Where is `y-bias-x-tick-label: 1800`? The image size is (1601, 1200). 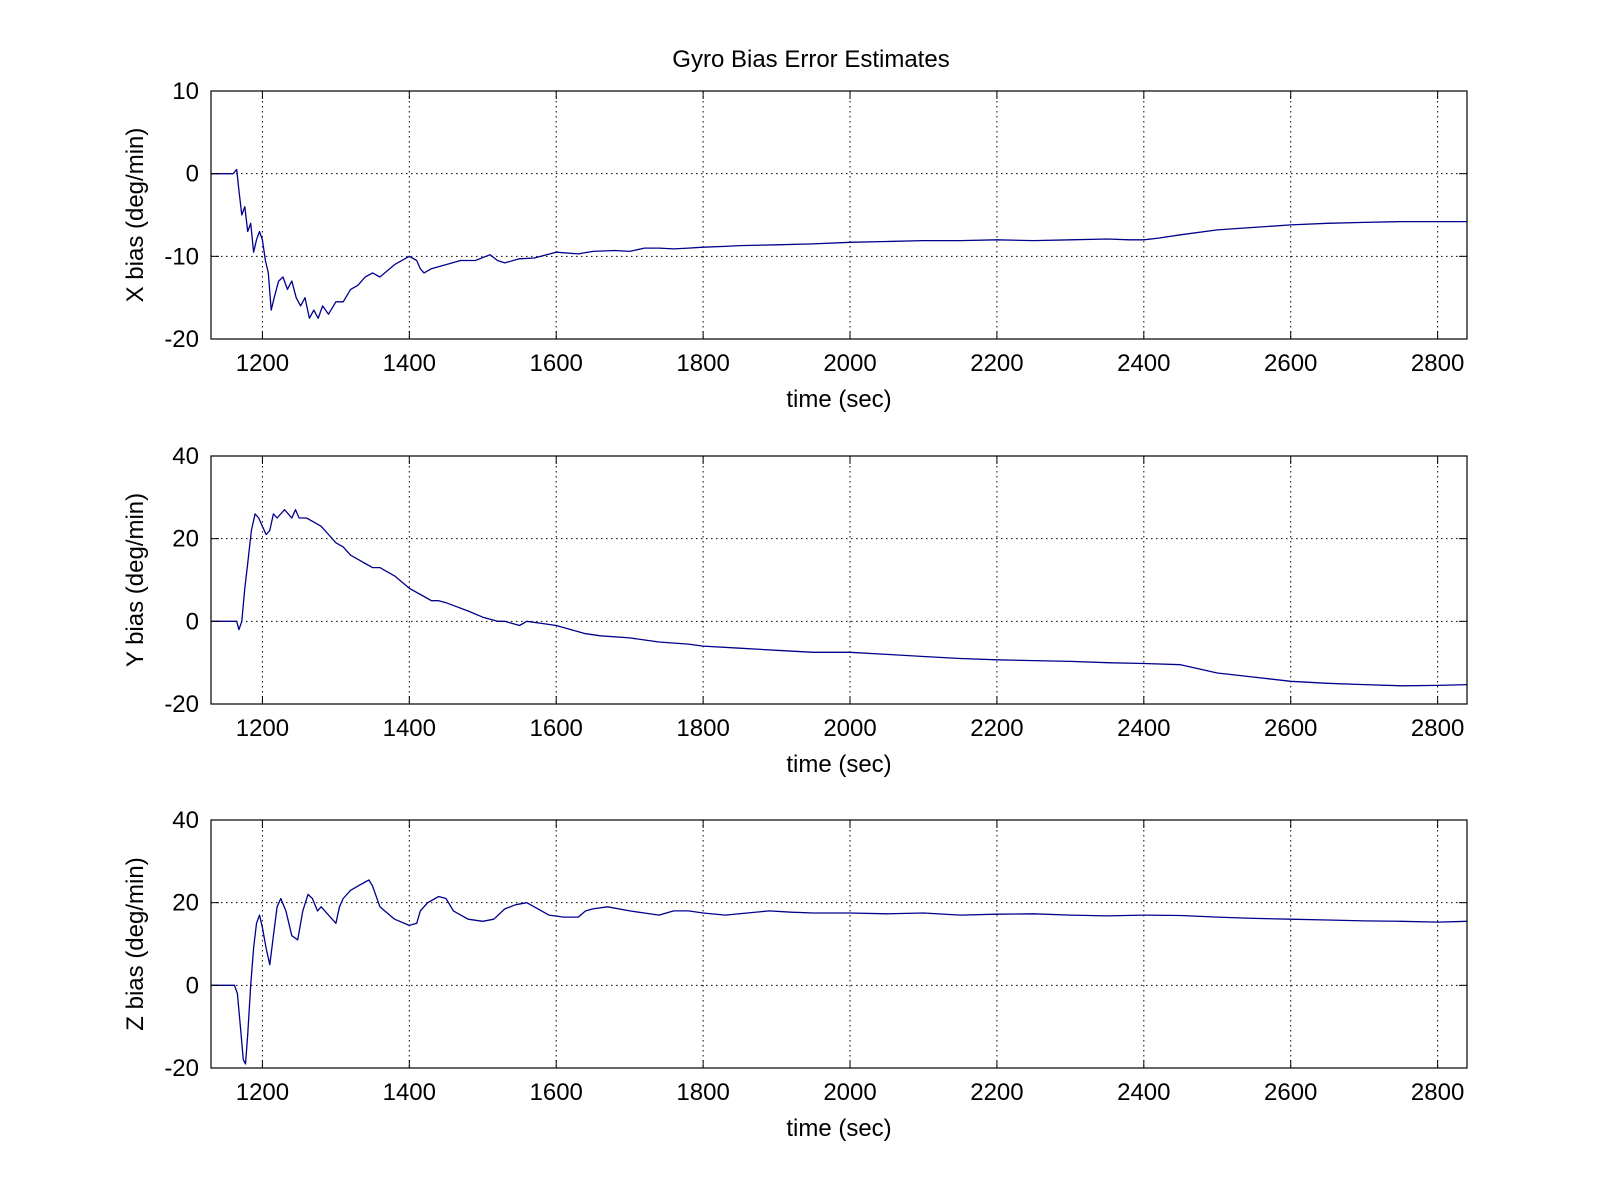 y-bias-x-tick-label: 1800 is located at coordinates (702, 728).